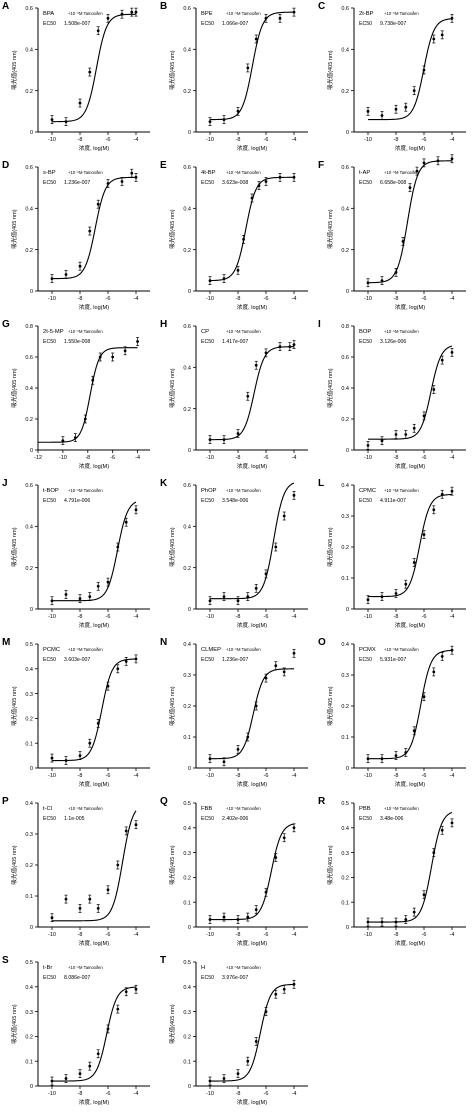  What do you see at coordinates (393, 501) in the screenshot?
I see `ec50-value: 4.911e-007` at bounding box center [393, 501].